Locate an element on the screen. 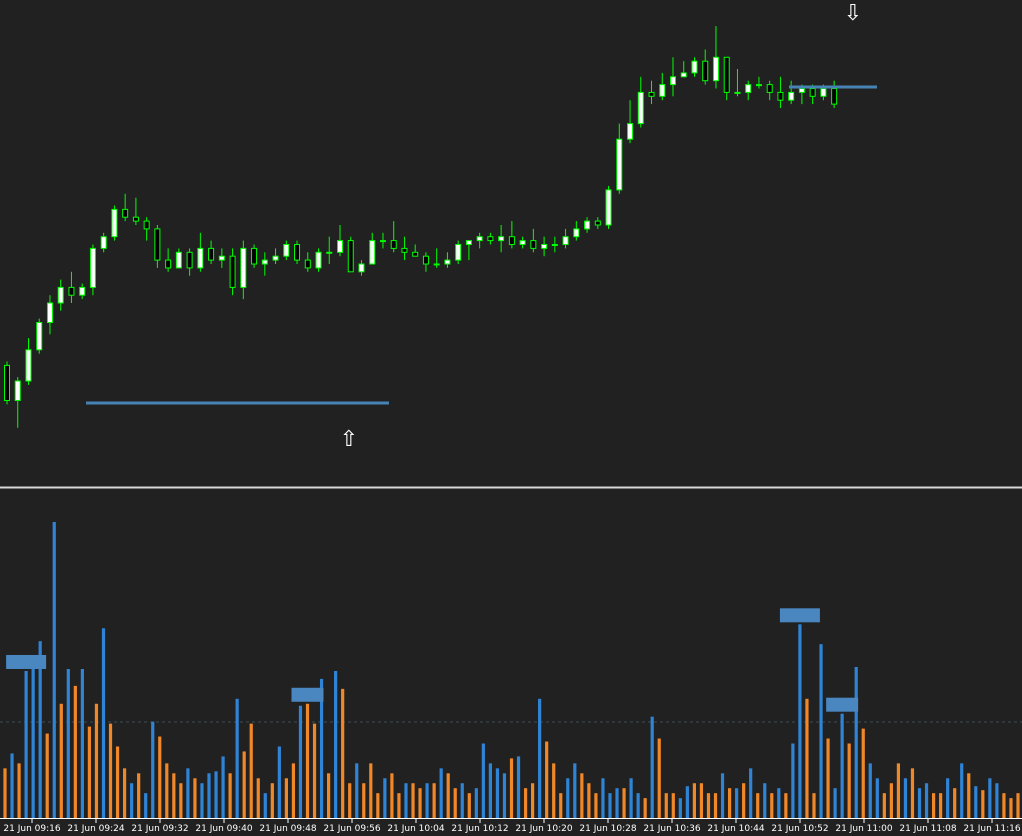  x-tick-label: 21 Jun 10:04 is located at coordinates (415, 829).